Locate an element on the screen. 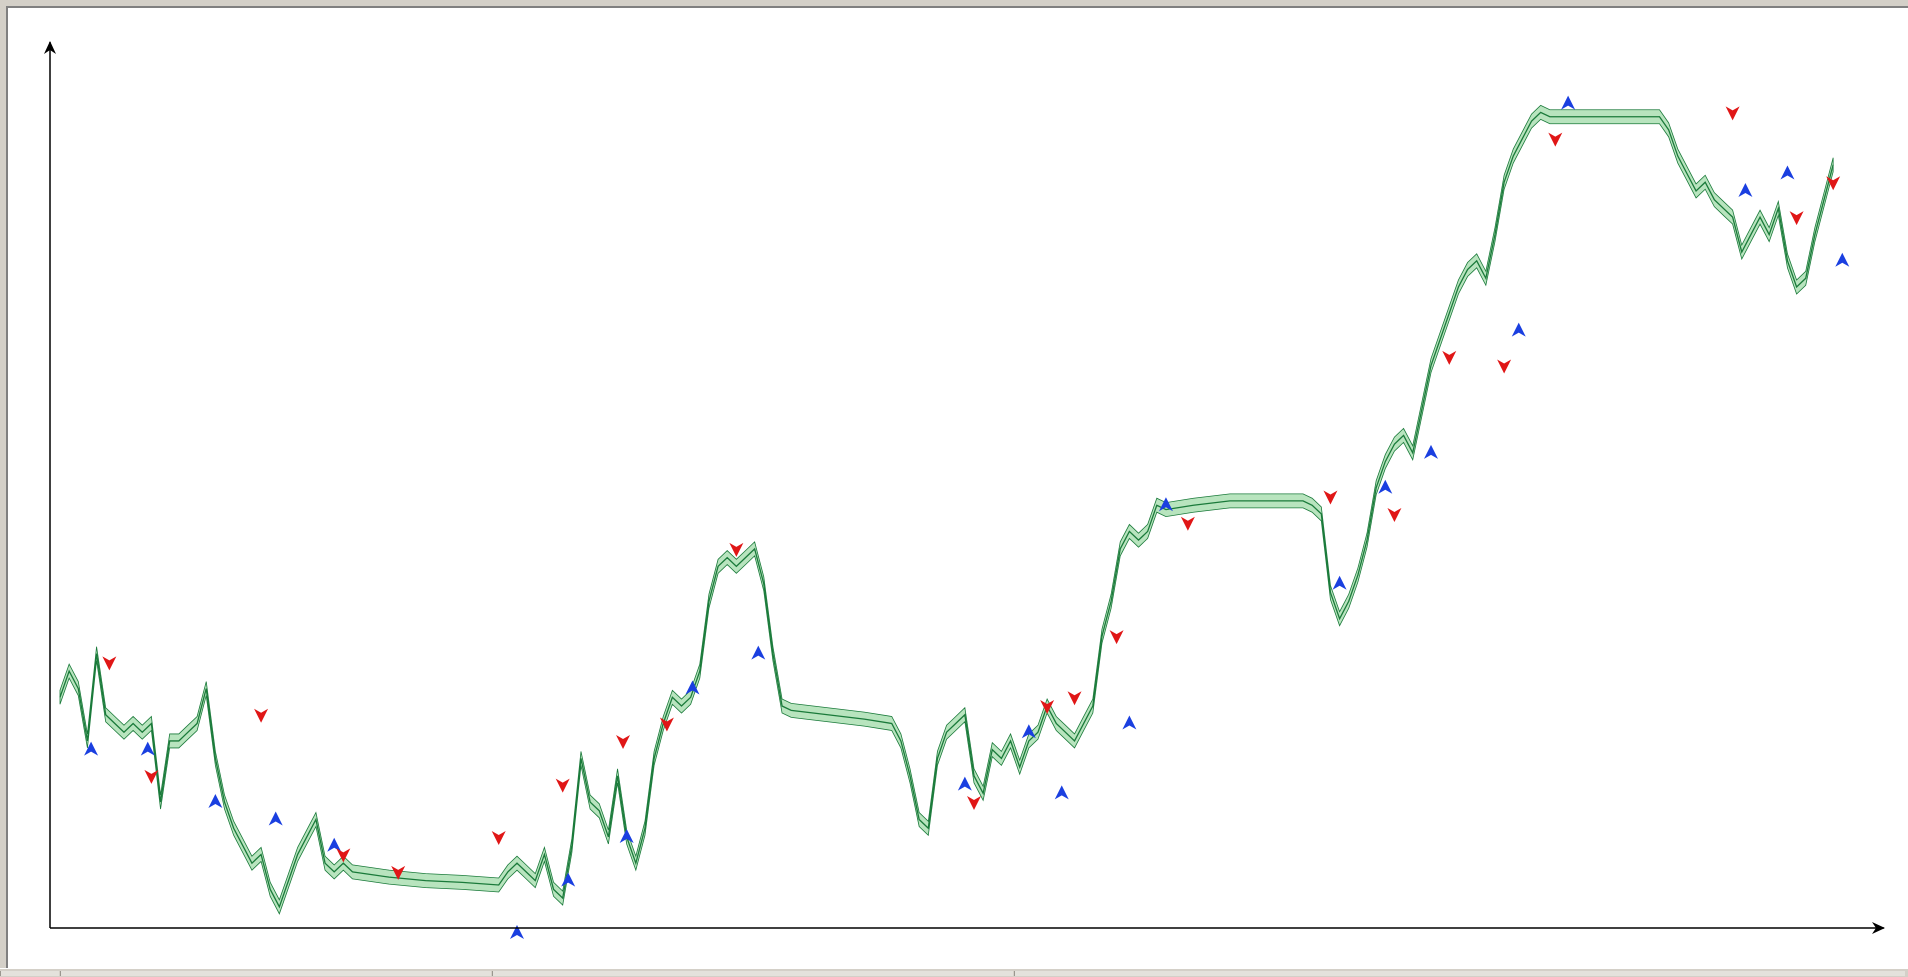 The height and width of the screenshot is (977, 1908). status-bar is located at coordinates (954, 972).